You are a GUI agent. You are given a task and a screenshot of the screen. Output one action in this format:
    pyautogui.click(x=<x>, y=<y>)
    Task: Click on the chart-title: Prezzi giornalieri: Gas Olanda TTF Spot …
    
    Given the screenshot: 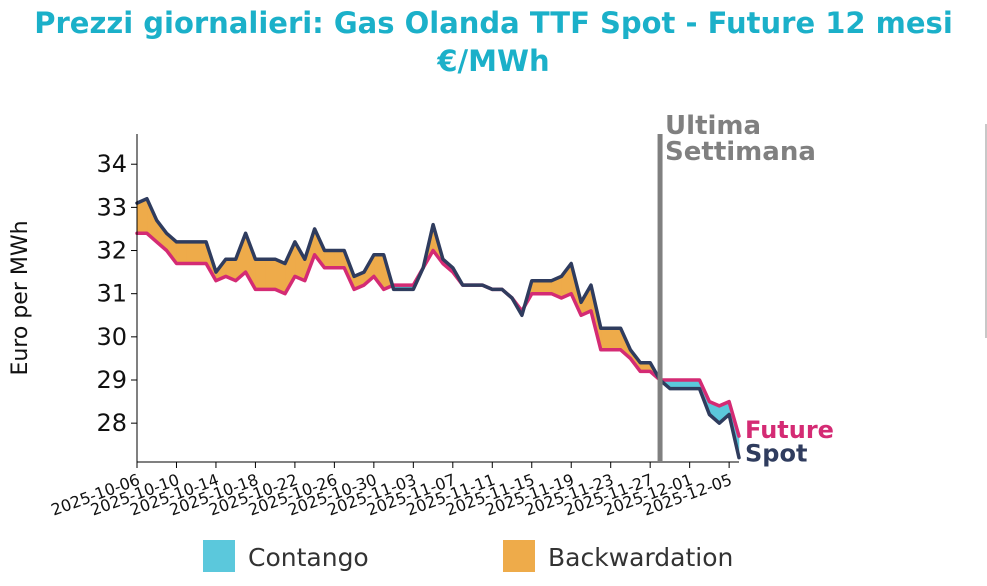 What is the action you would take?
    pyautogui.click(x=493, y=23)
    